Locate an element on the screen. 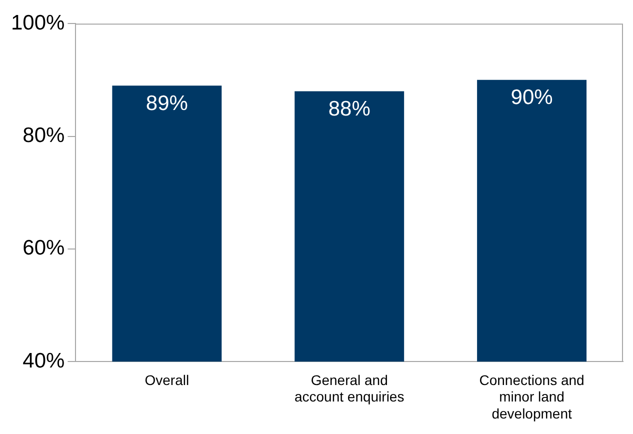  y-tick-label: 80% is located at coordinates (43, 136).